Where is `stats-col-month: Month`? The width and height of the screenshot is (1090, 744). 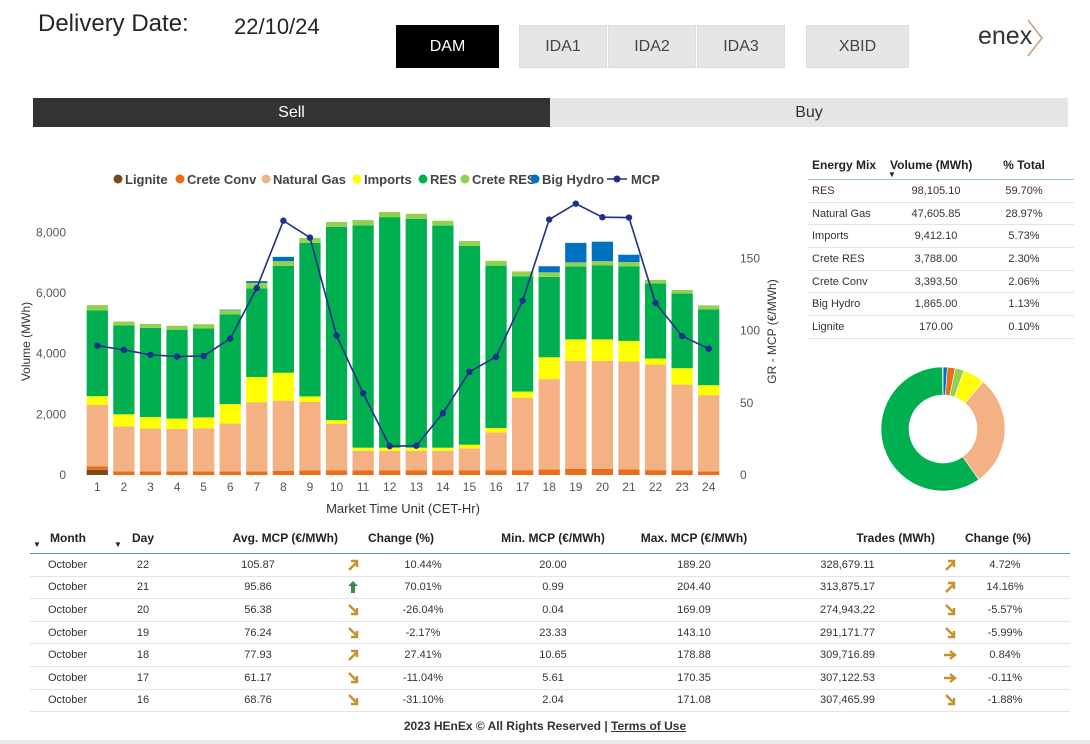
stats-col-month: Month is located at coordinates (68, 537).